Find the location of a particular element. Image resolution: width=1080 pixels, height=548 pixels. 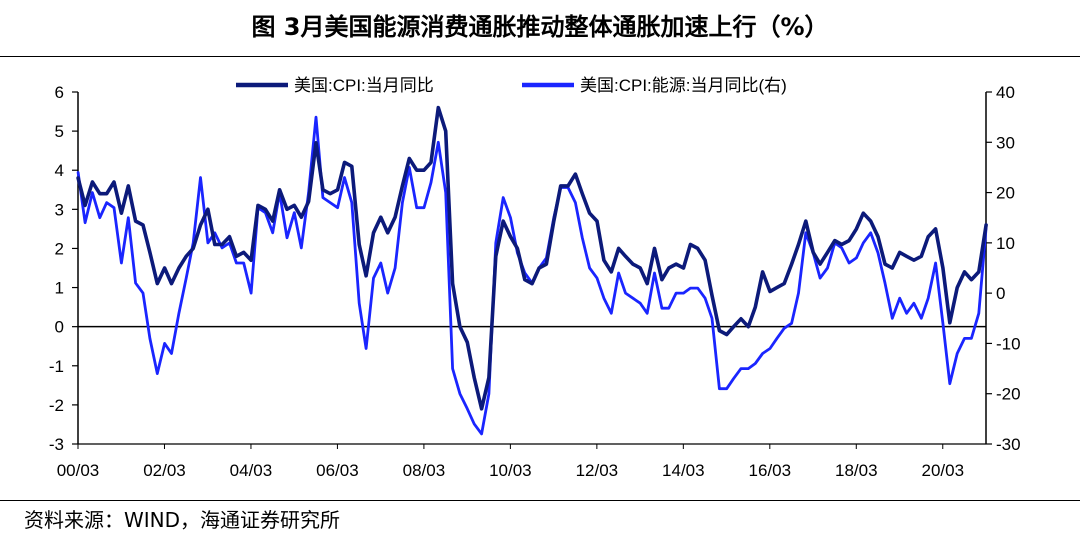

left-axis-tick-label: -2 is located at coordinates (56, 405).